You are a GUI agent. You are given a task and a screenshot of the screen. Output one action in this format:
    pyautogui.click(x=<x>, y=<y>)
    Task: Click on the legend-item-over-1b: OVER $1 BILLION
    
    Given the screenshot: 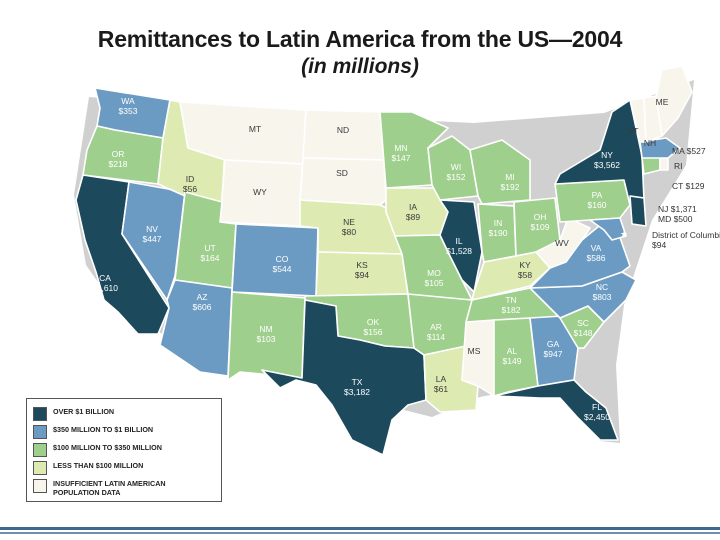 What is the action you would take?
    pyautogui.click(x=123, y=414)
    